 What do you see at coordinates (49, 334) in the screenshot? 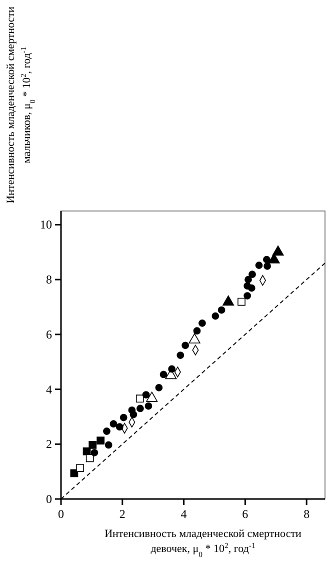
I see `y-tick-label: 6` at bounding box center [49, 334].